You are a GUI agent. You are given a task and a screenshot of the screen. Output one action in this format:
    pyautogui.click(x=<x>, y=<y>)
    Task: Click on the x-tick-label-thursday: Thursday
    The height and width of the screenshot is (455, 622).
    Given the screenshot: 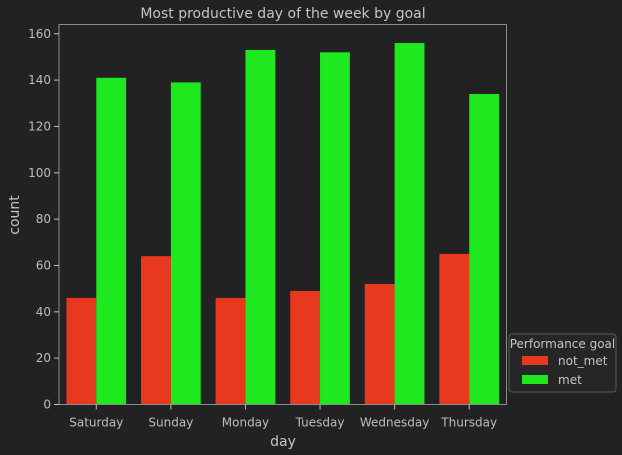 What is the action you would take?
    pyautogui.click(x=468, y=423)
    